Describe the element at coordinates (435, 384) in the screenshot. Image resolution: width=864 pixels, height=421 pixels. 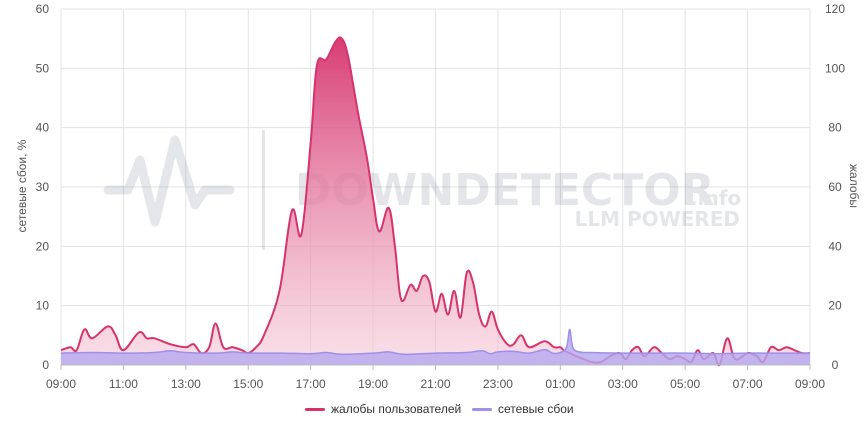
I see `x-tick-label: 21:00` at that location.